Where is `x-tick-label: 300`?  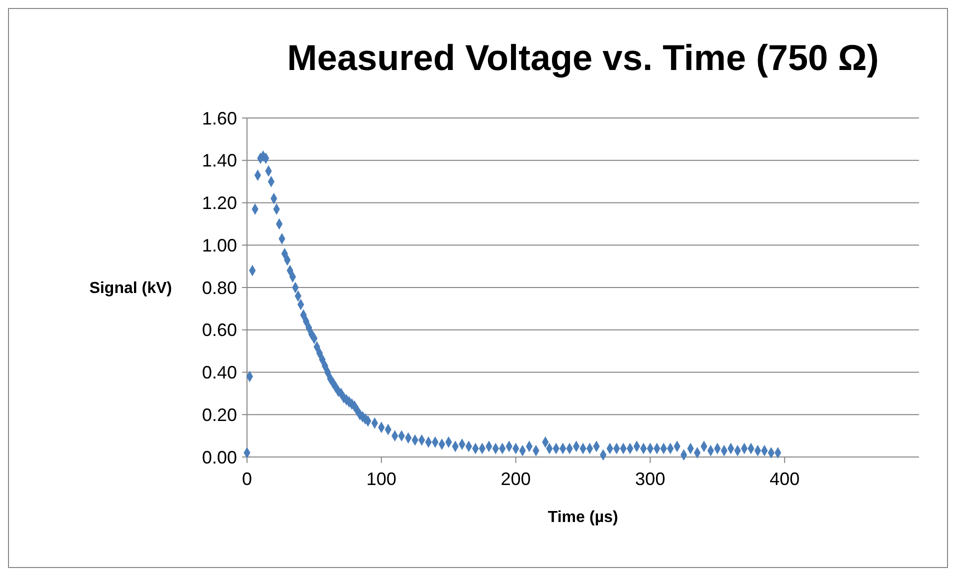
x-tick-label: 300 is located at coordinates (650, 479).